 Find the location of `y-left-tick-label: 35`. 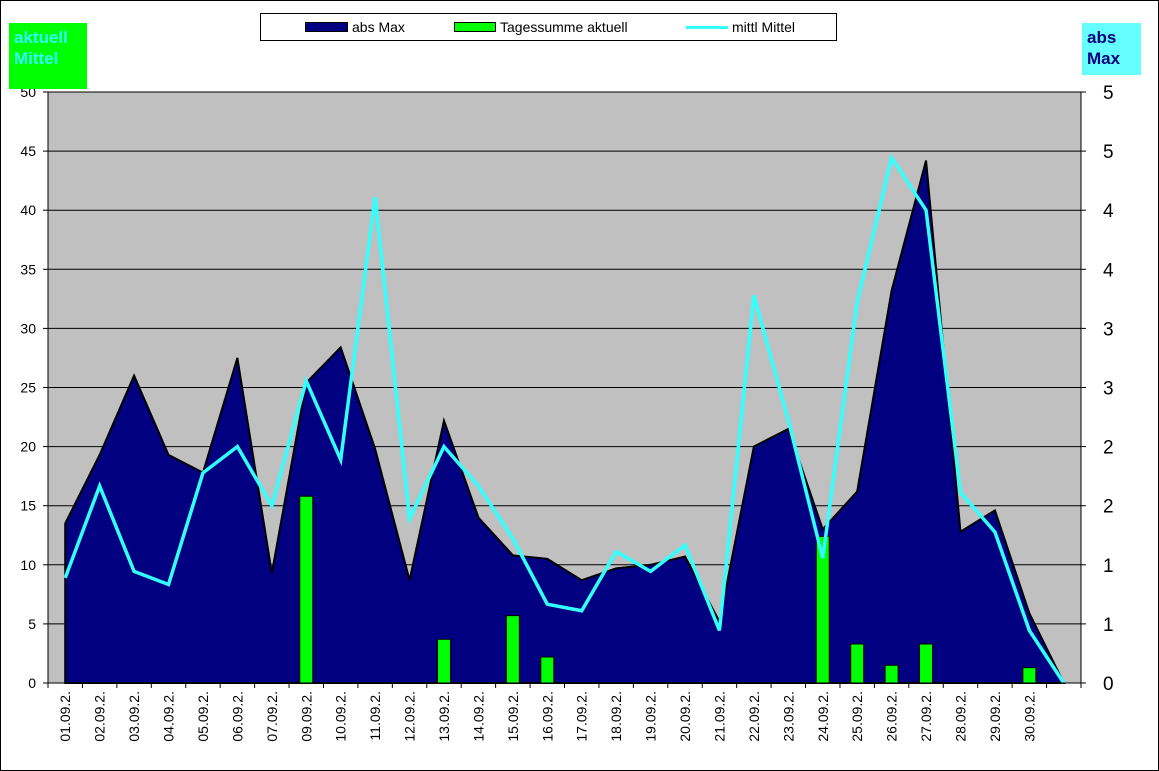

y-left-tick-label: 35 is located at coordinates (28, 269).